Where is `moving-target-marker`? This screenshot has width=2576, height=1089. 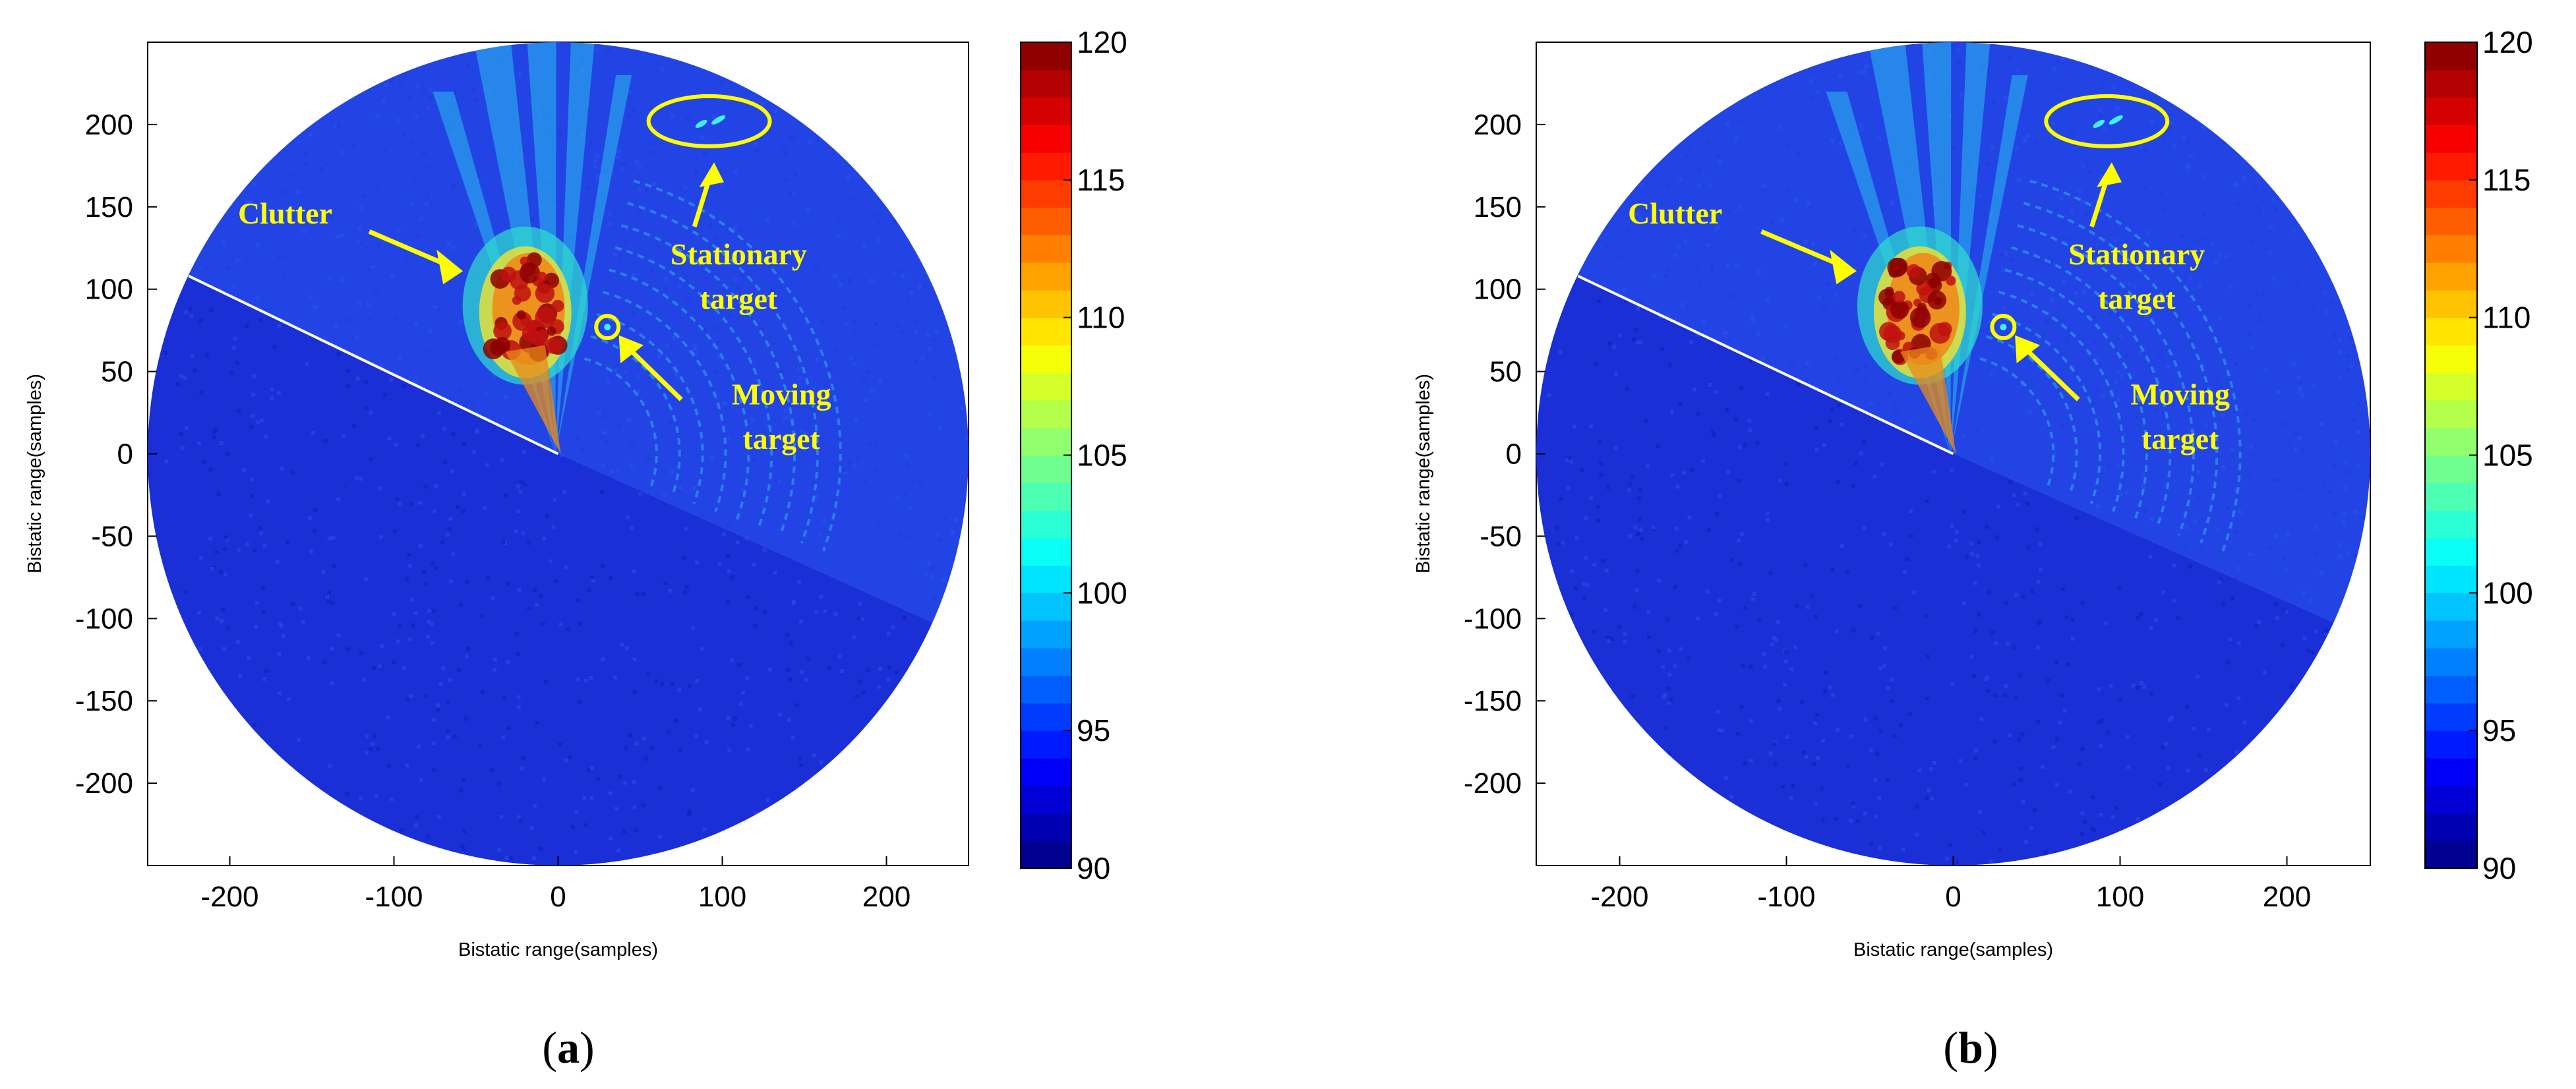 moving-target-marker is located at coordinates (2003, 328).